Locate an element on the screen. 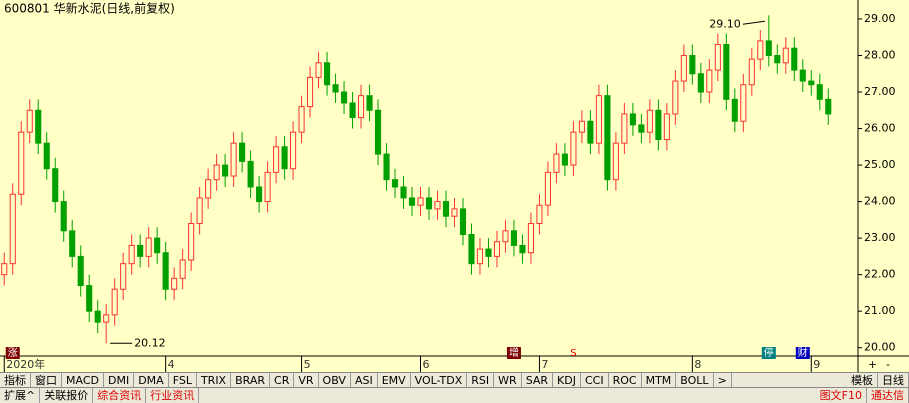 The width and height of the screenshot is (909, 403). tab: KDJ is located at coordinates (567, 380).